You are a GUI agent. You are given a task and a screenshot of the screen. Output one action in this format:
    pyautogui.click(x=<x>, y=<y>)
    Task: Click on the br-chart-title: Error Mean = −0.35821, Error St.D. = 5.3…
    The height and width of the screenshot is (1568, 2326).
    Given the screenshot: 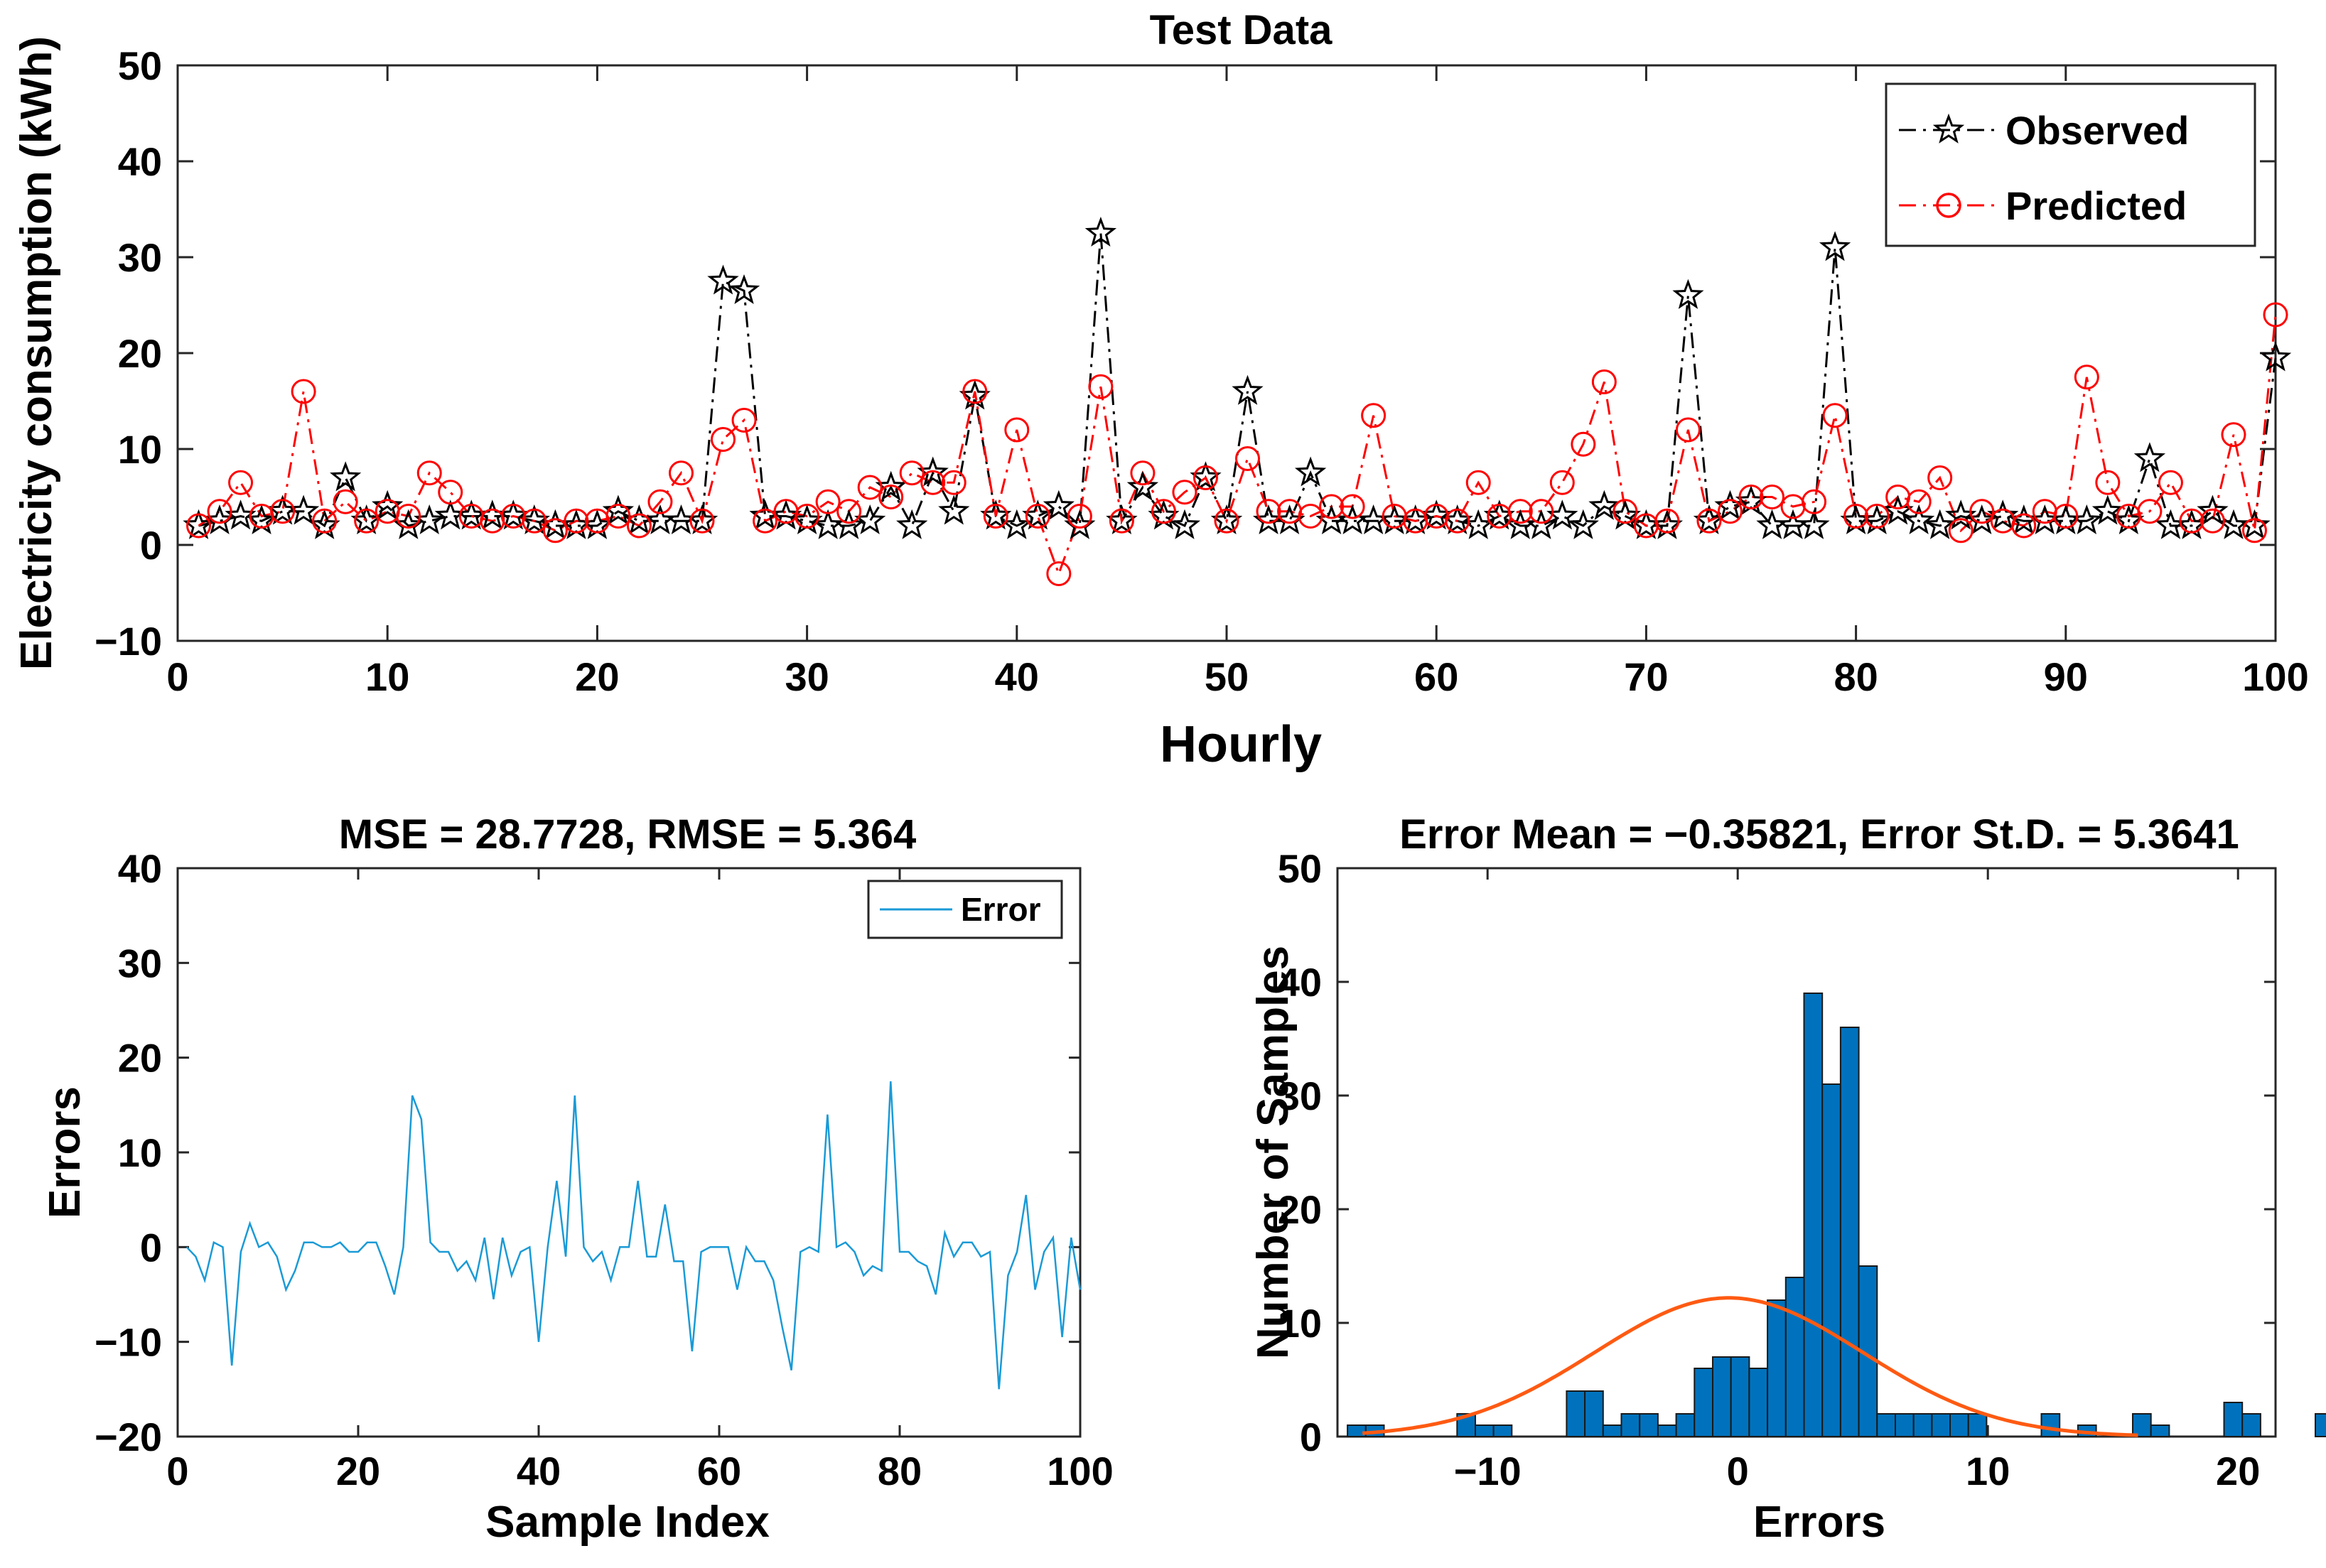 What is the action you would take?
    pyautogui.click(x=1819, y=834)
    